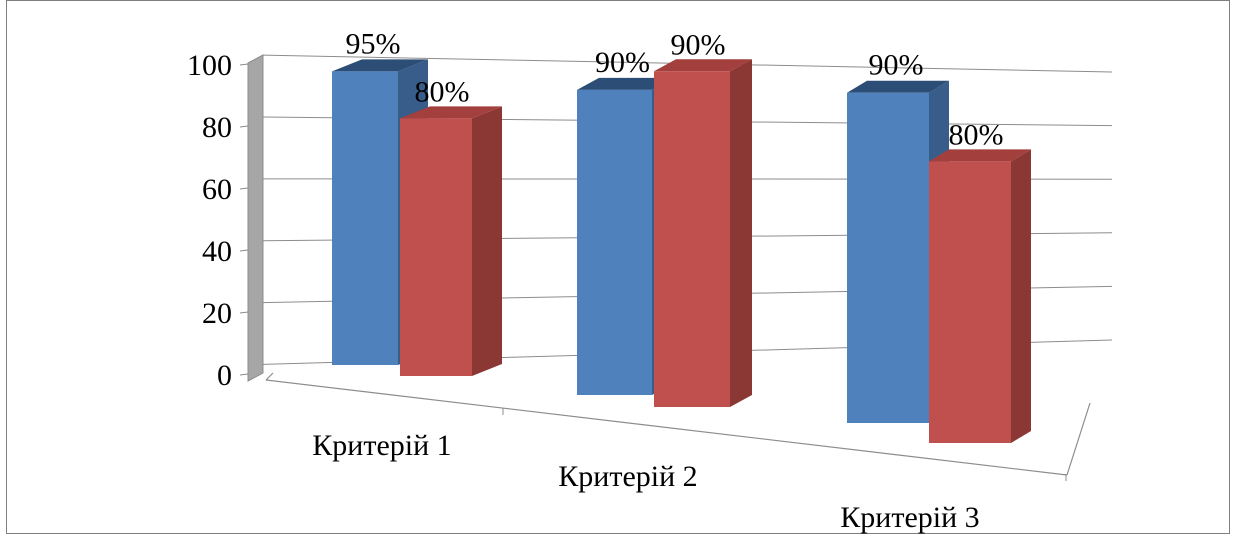 This screenshot has width=1239, height=536. I want to click on data-labels: 95% 80% 90% 90% 90% 80%, so click(675, 89).